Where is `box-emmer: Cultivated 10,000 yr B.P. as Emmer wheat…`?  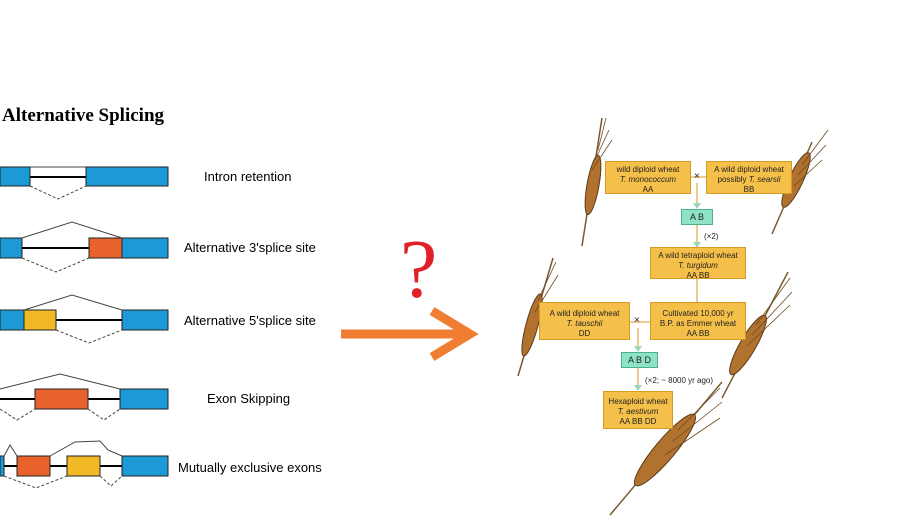 box-emmer: Cultivated 10,000 yr B.P. as Emmer wheat… is located at coordinates (698, 321).